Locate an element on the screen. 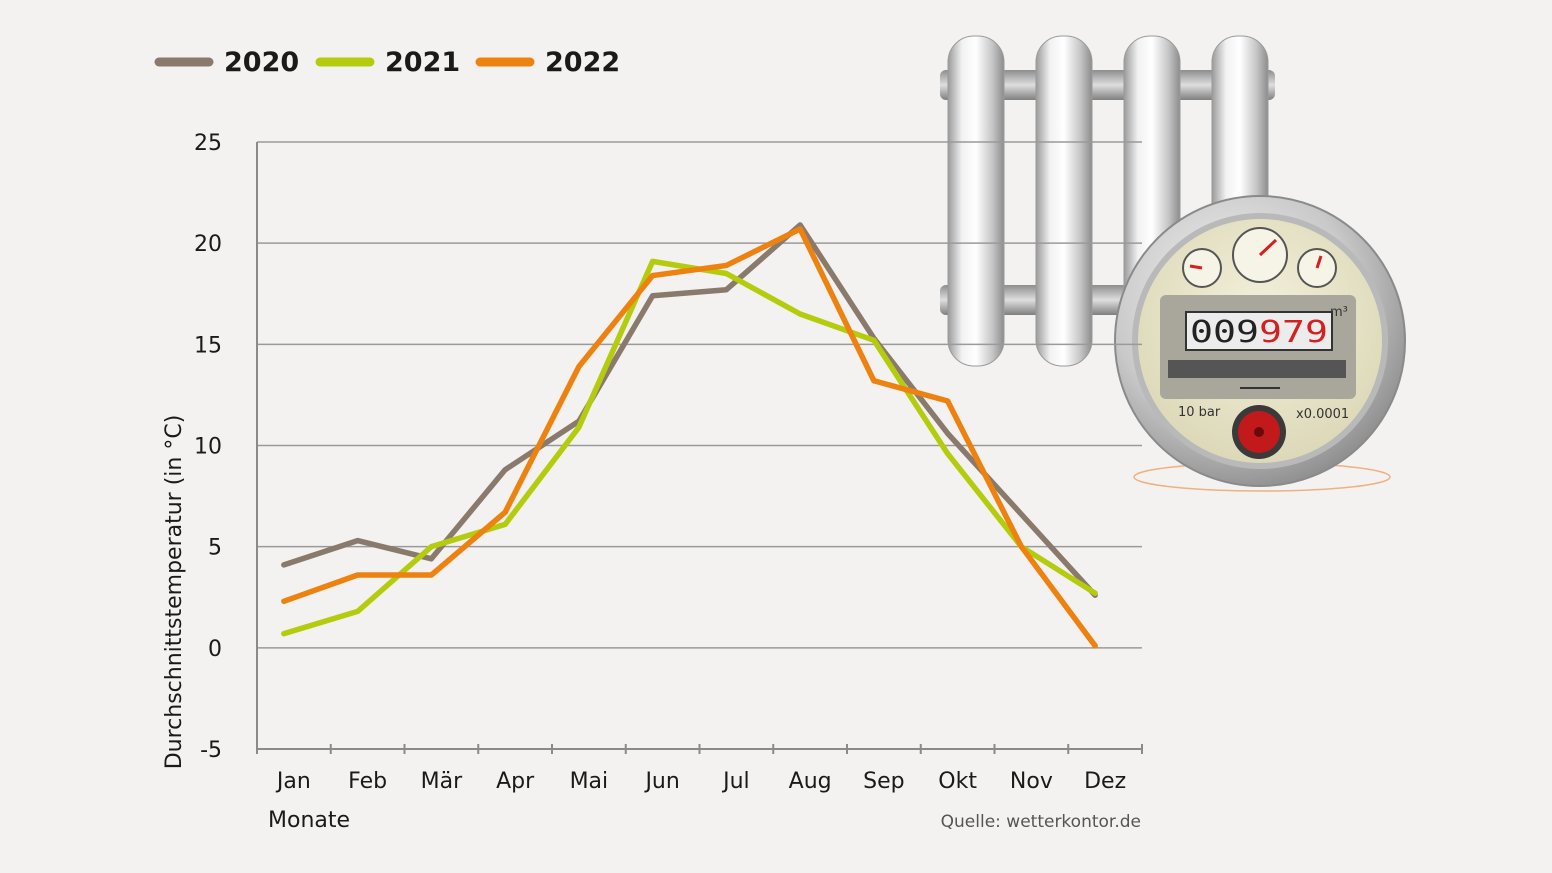 The width and height of the screenshot is (1552, 873). meter-counter-window is located at coordinates (1259, 331).